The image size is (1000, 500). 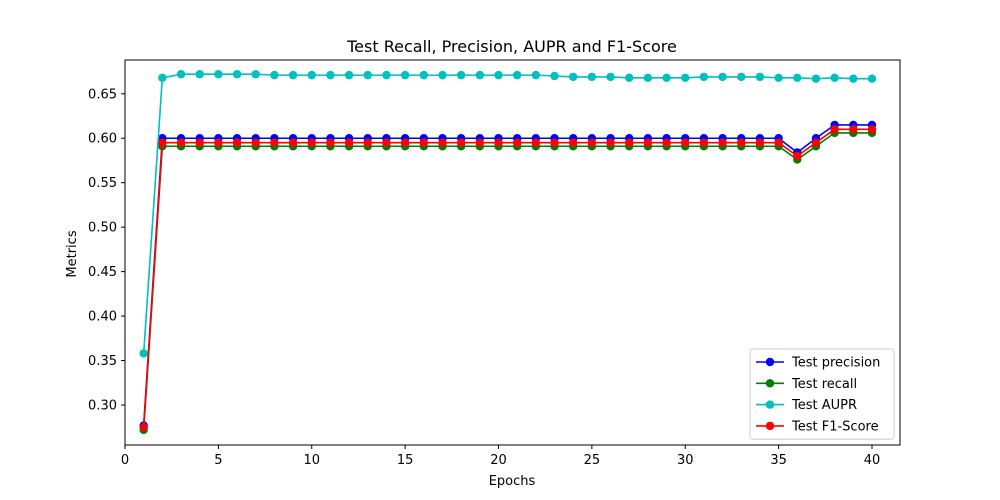 I want to click on legend-item: Test AUPR, so click(x=806, y=405).